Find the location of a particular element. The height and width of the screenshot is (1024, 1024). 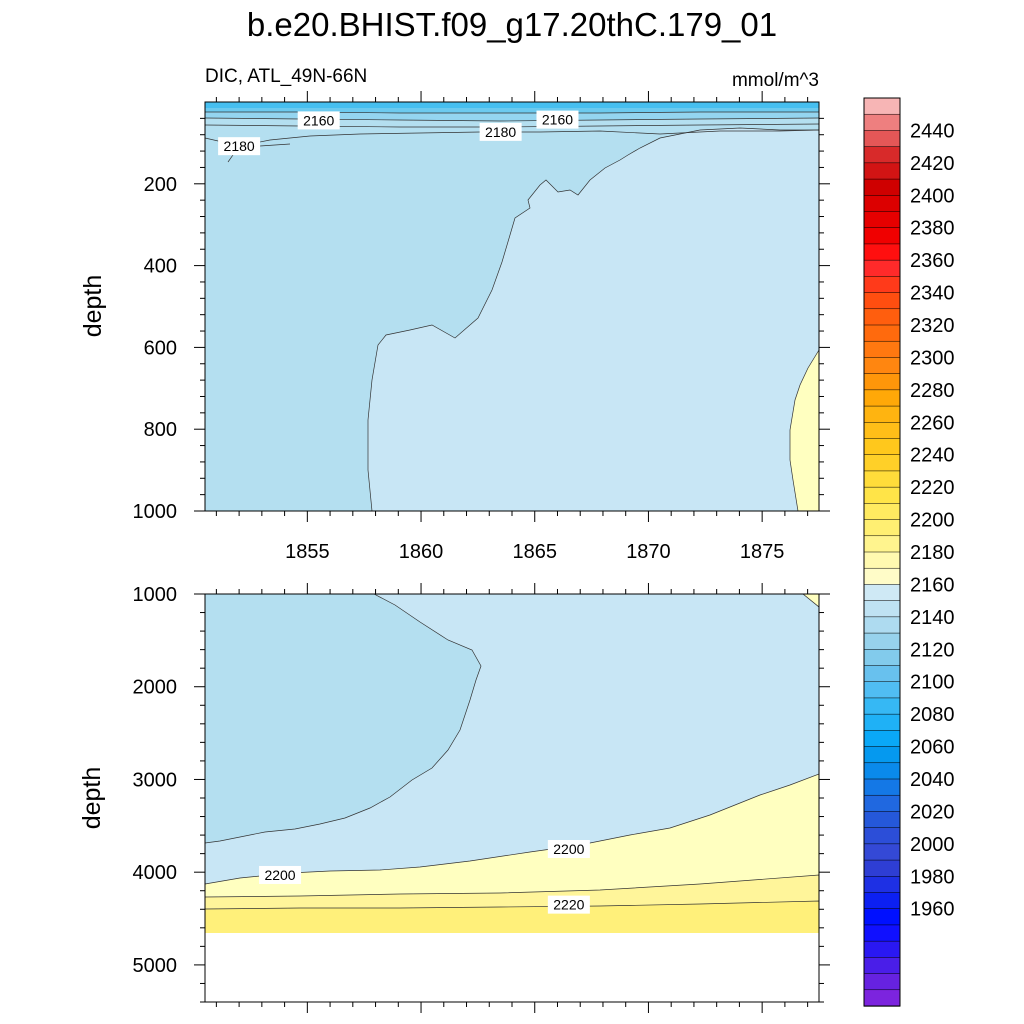

colorbar-label: 2340 is located at coordinates (932, 294).